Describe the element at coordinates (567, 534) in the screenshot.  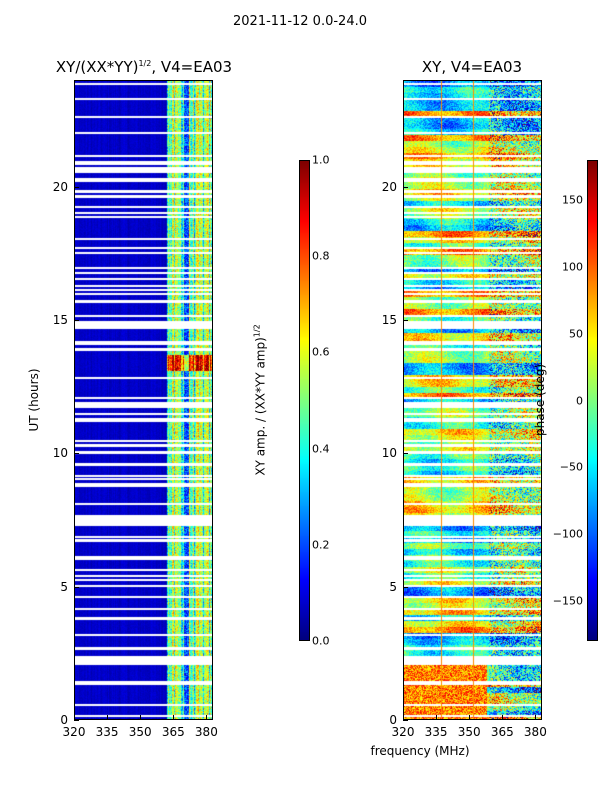
I see `colorbar-tick-label: −100` at that location.